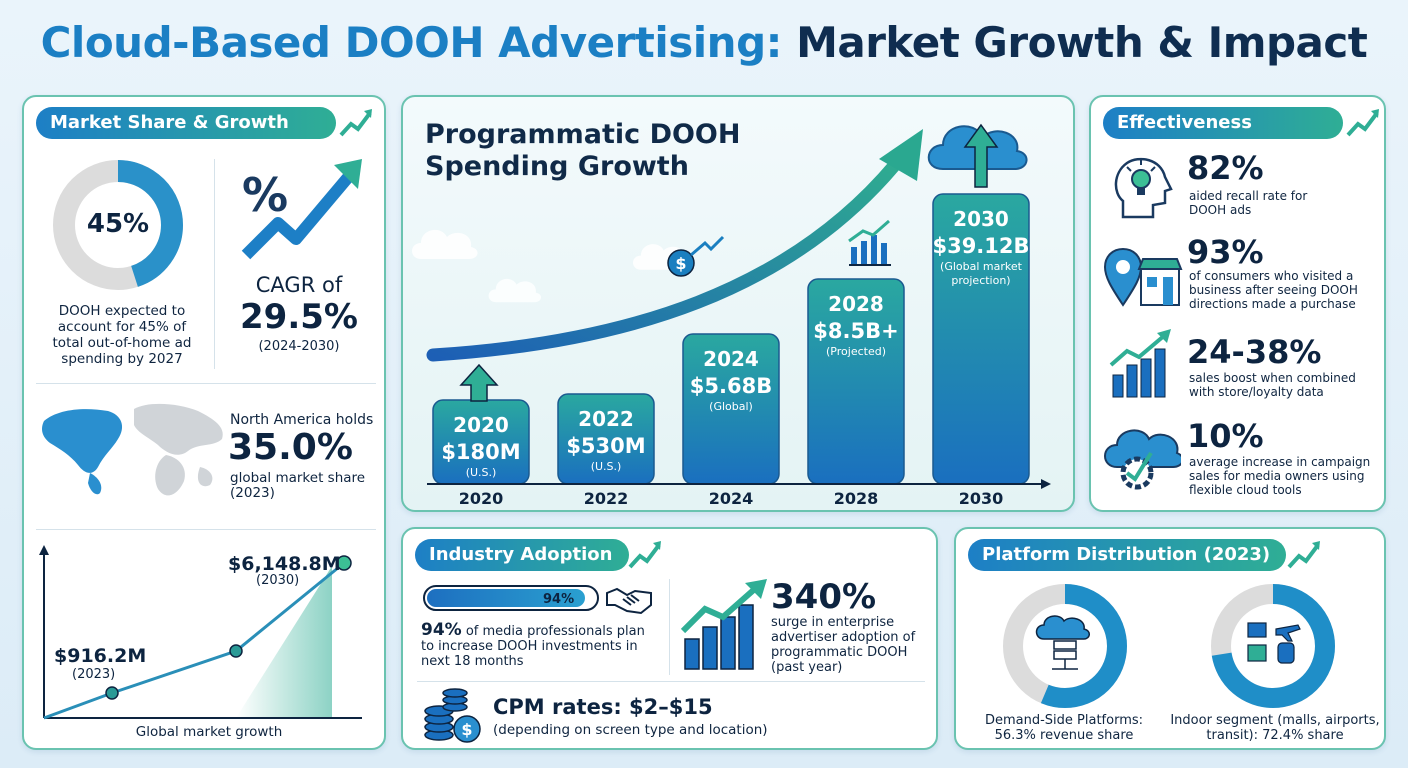 The image size is (1408, 768). Describe the element at coordinates (1127, 555) in the screenshot. I see `platform-pill: Platform Distribution (2023)` at that location.